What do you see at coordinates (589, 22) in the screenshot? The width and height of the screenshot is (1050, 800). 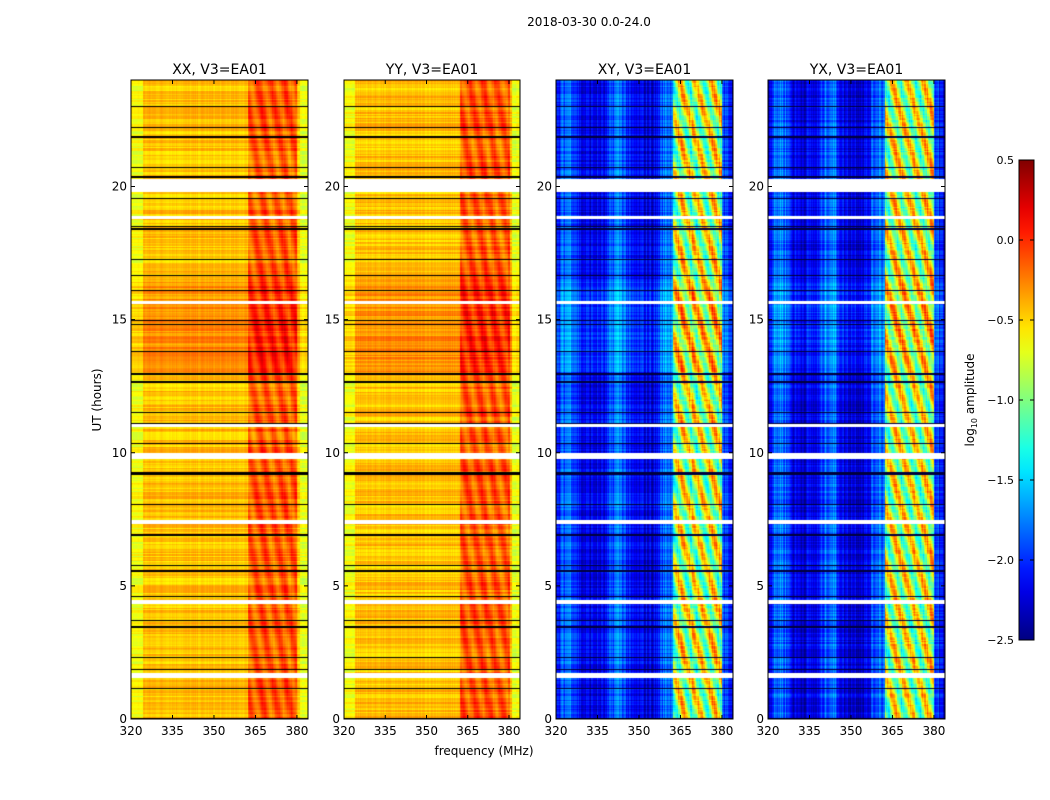 I see `figure-title: 2018-03-30 0.0-24.0` at bounding box center [589, 22].